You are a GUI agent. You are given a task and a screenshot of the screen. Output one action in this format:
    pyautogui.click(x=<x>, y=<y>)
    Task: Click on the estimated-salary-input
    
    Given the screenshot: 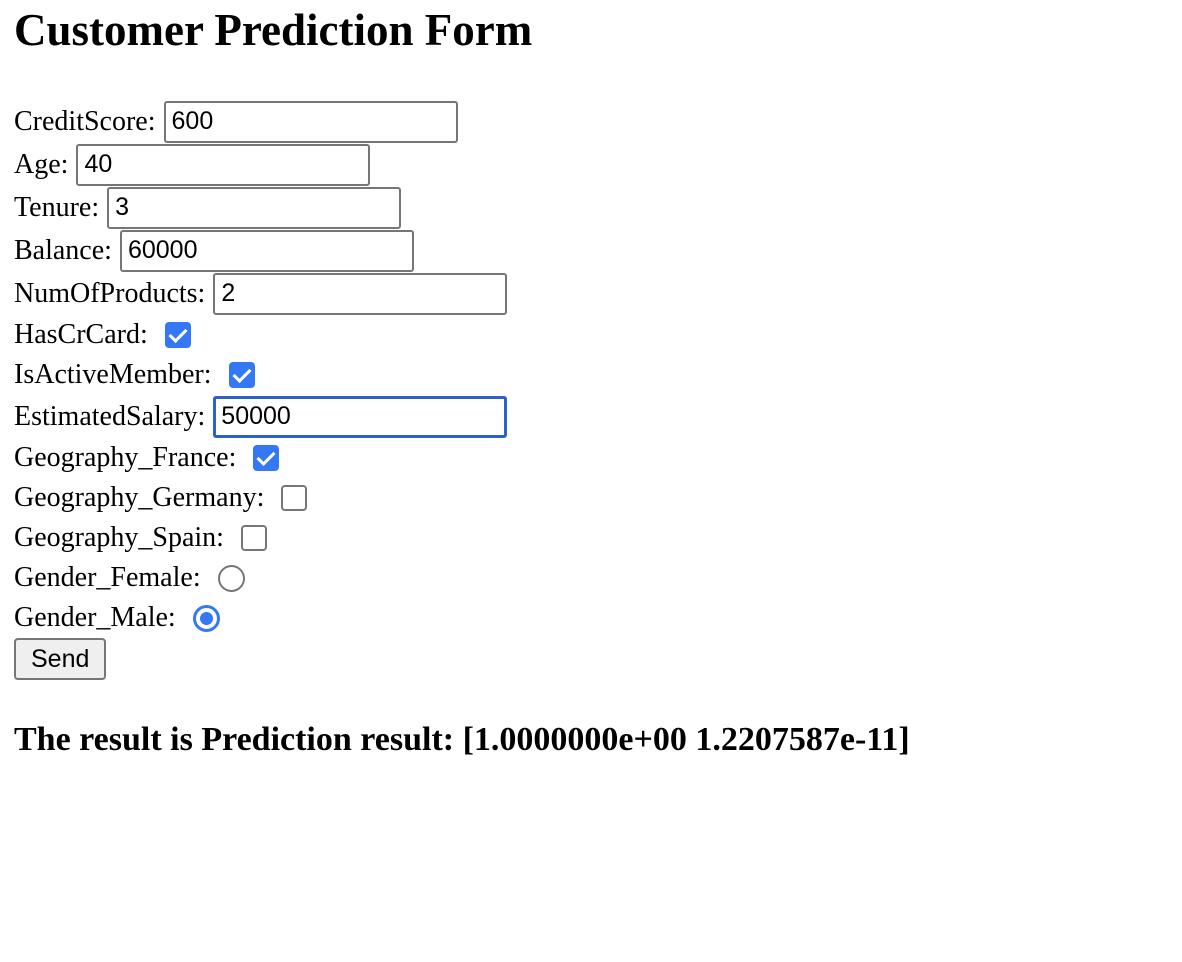 What is the action you would take?
    pyautogui.click(x=360, y=416)
    